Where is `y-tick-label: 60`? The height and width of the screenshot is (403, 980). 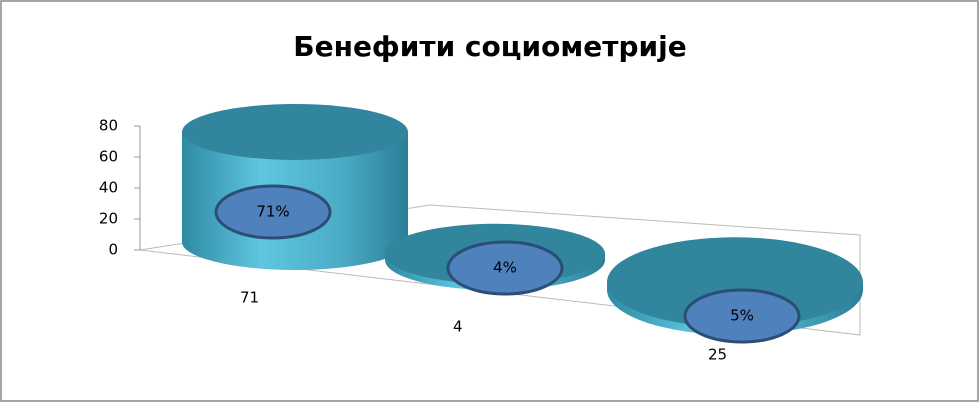
y-tick-label: 60 is located at coordinates (108, 157).